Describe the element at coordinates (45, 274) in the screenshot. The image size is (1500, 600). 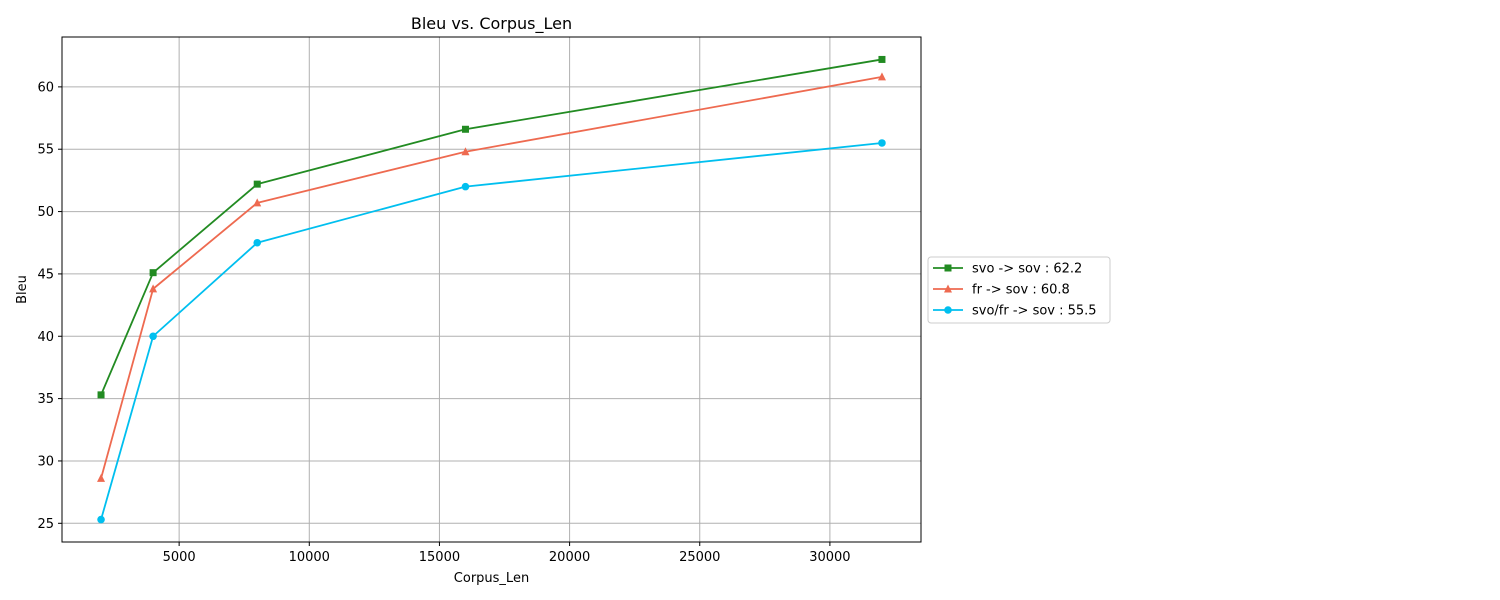
I see `y-tick-label: 45` at that location.